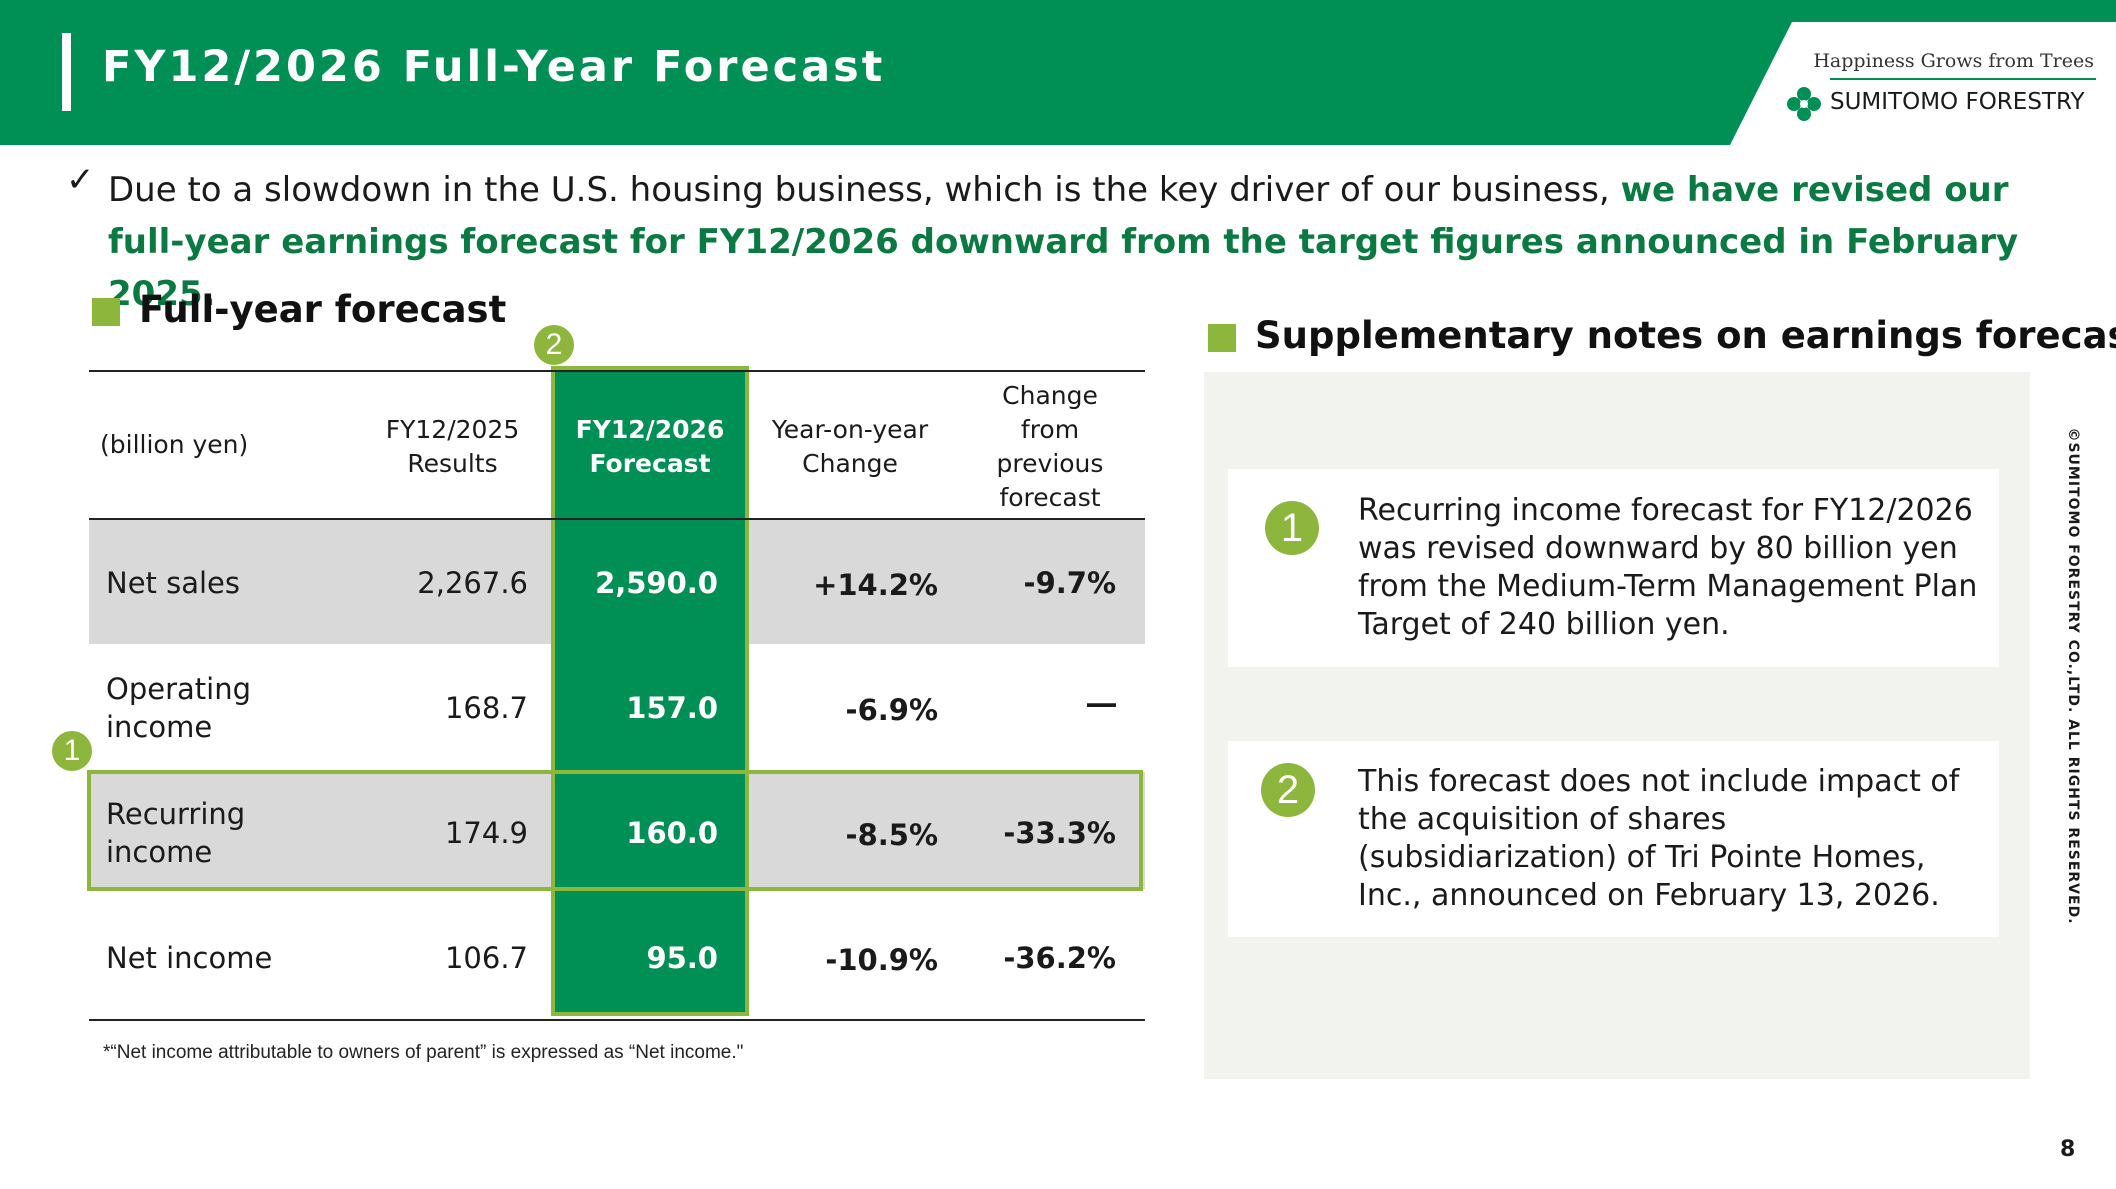 This screenshot has width=2116, height=1189. What do you see at coordinates (617, 1020) in the screenshot?
I see `table-bottom-rule` at bounding box center [617, 1020].